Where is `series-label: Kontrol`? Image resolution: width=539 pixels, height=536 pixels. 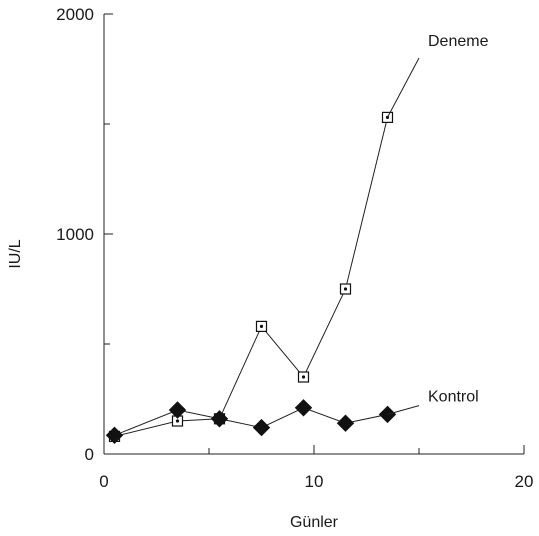
series-label: Kontrol is located at coordinates (453, 397).